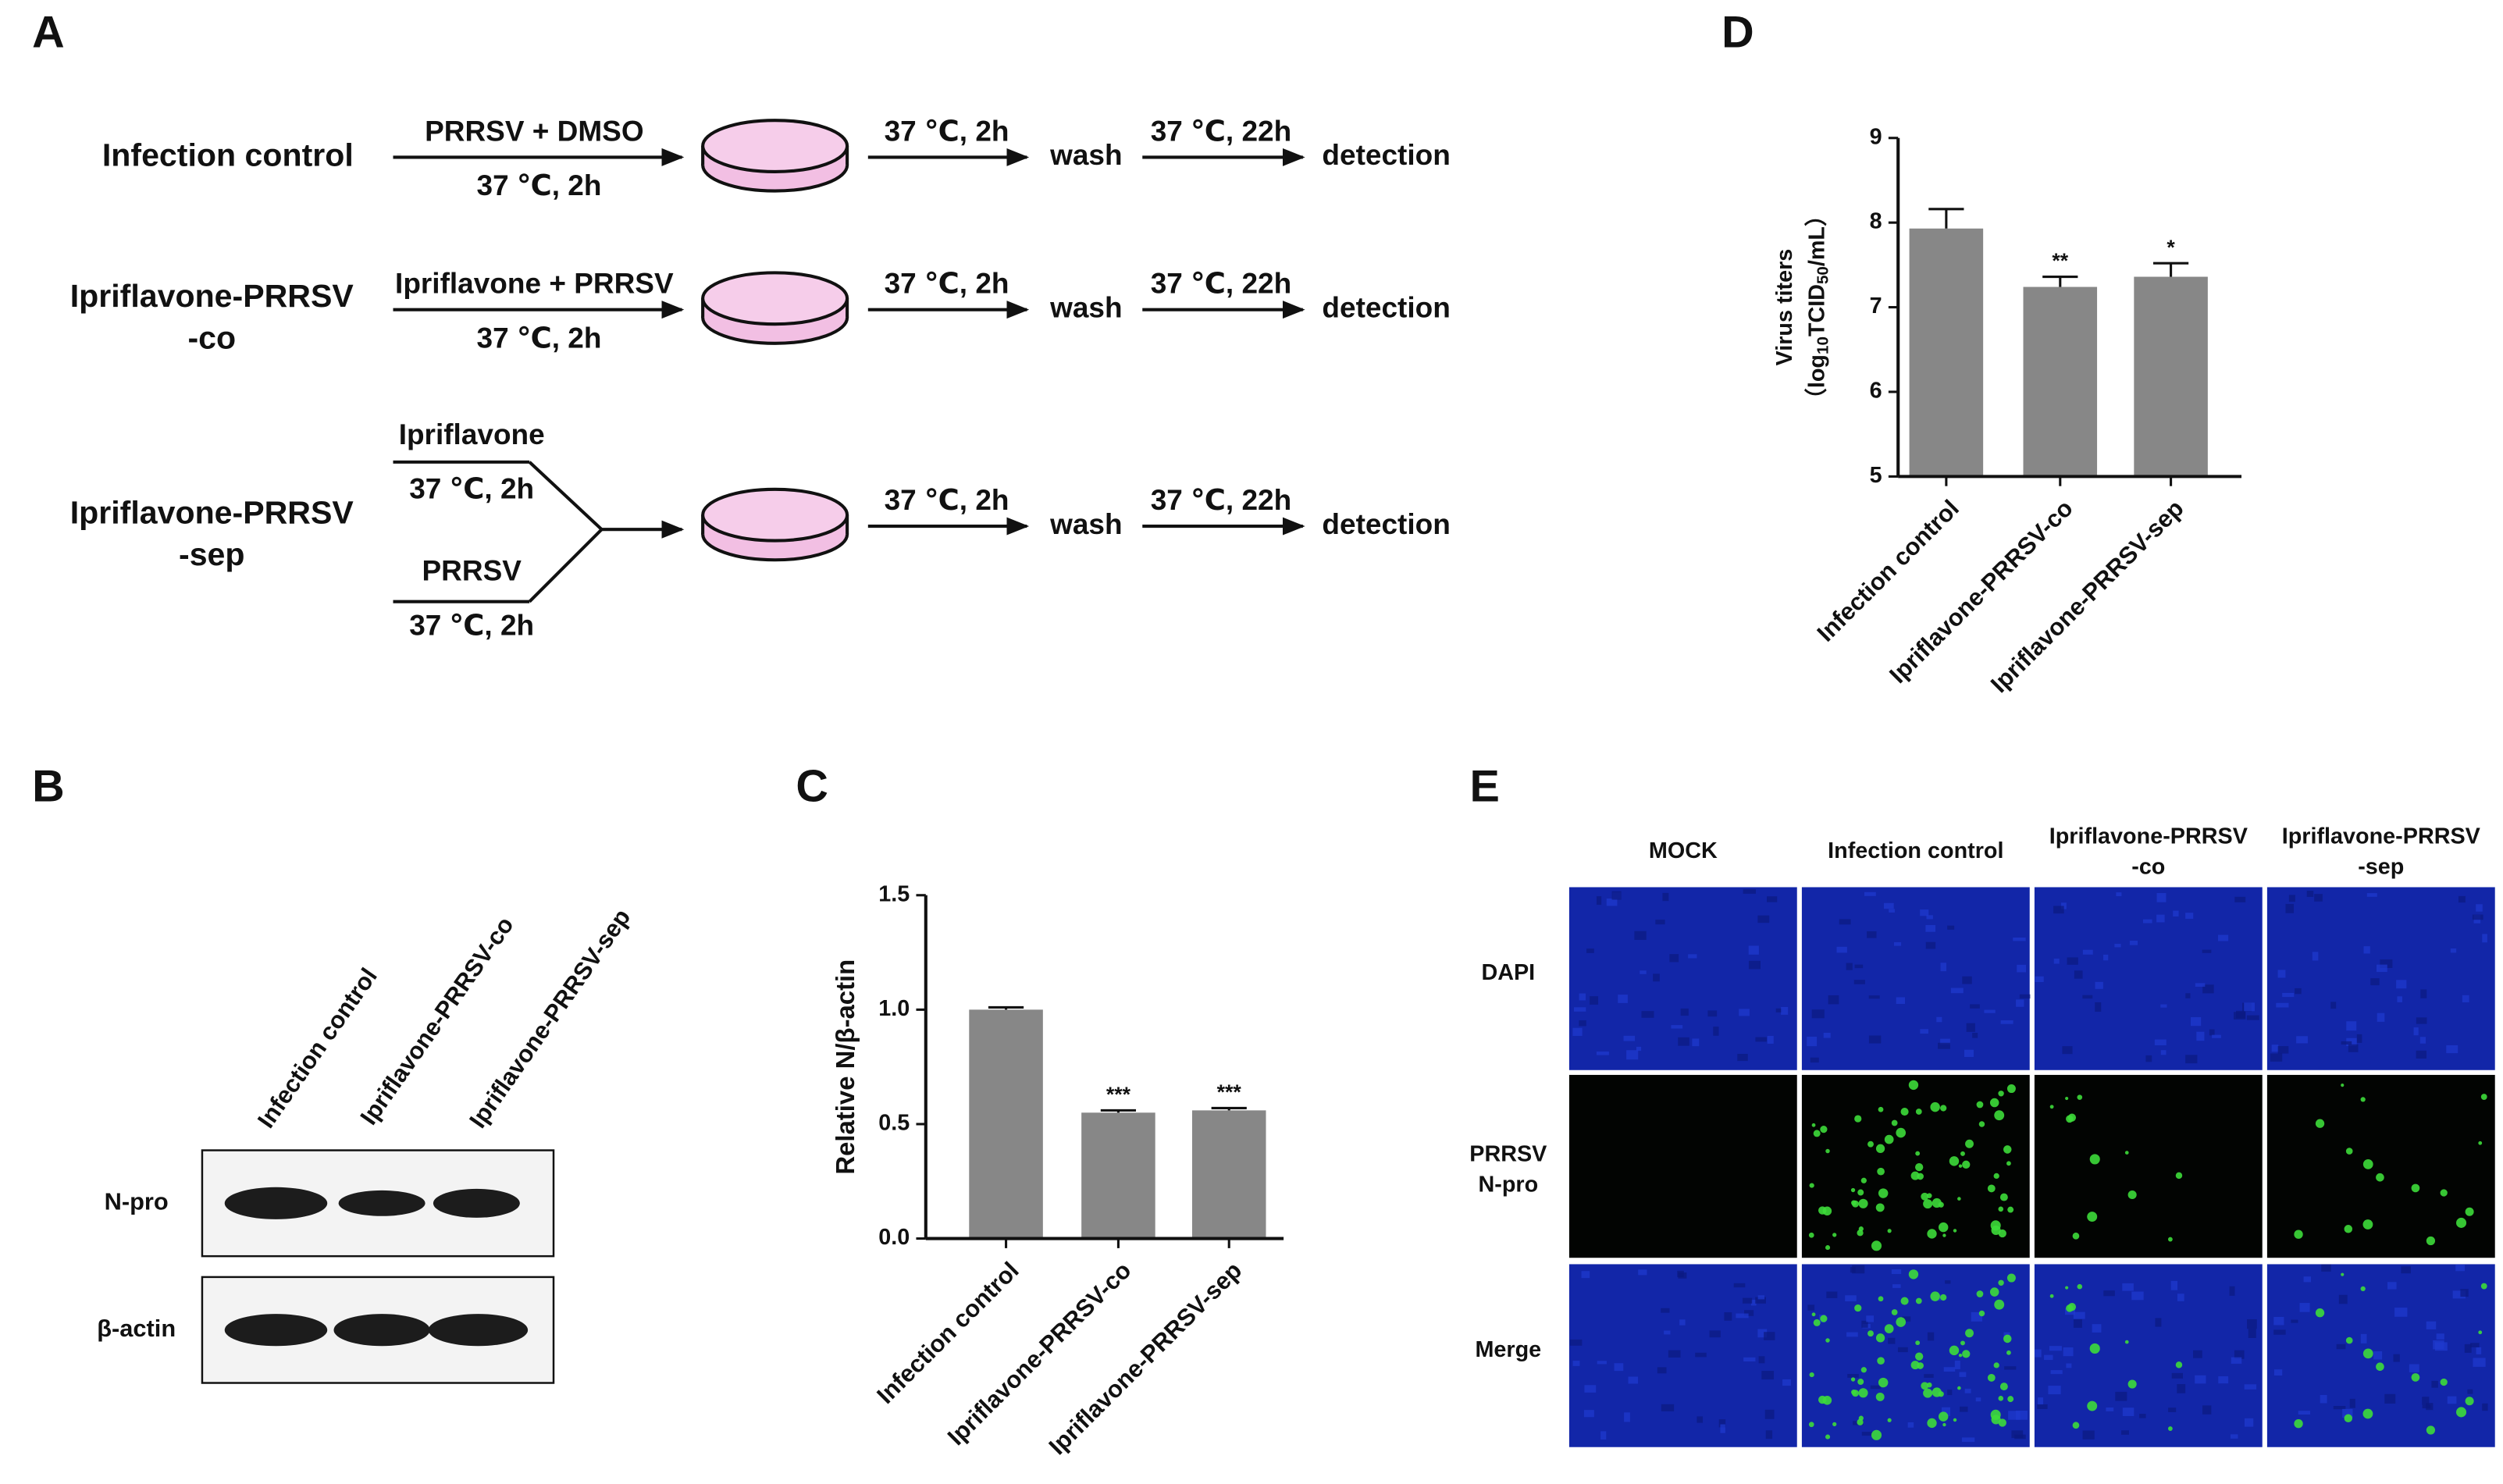 The image size is (2503, 1484). Describe the element at coordinates (1086, 307) in the screenshot. I see `step: wash` at that location.